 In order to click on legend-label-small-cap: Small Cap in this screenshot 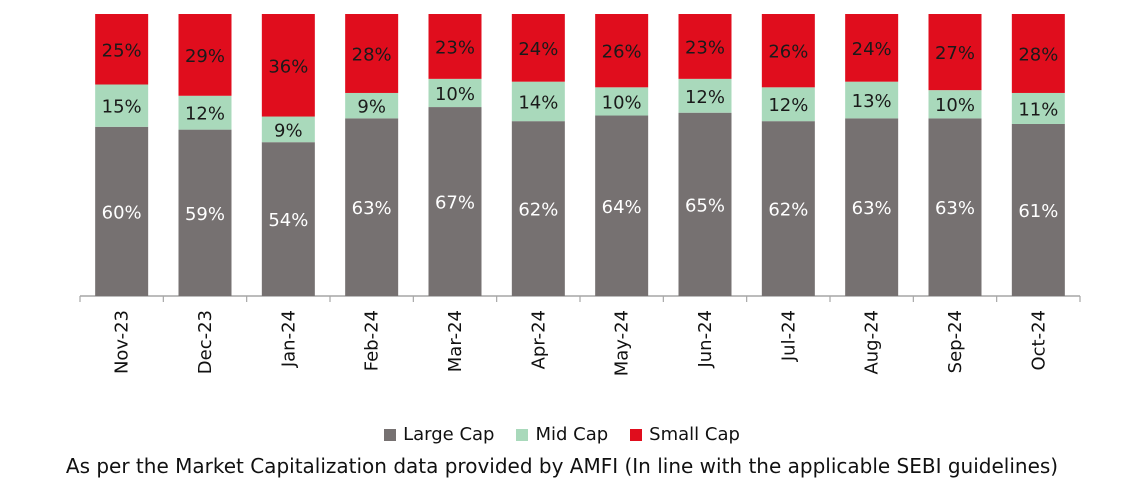, I will do `click(694, 434)`.